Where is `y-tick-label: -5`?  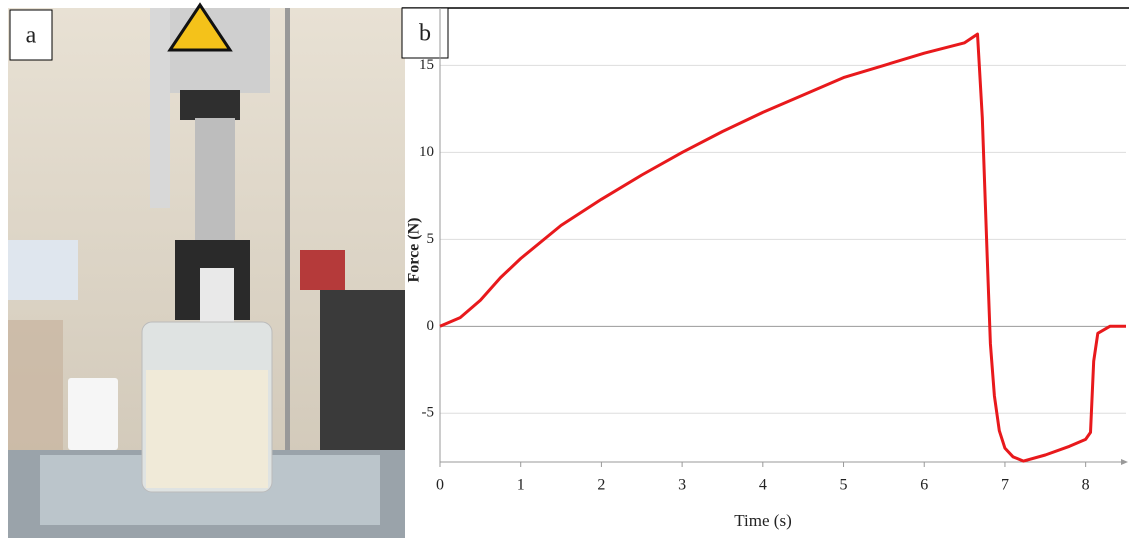 y-tick-label: -5 is located at coordinates (428, 413).